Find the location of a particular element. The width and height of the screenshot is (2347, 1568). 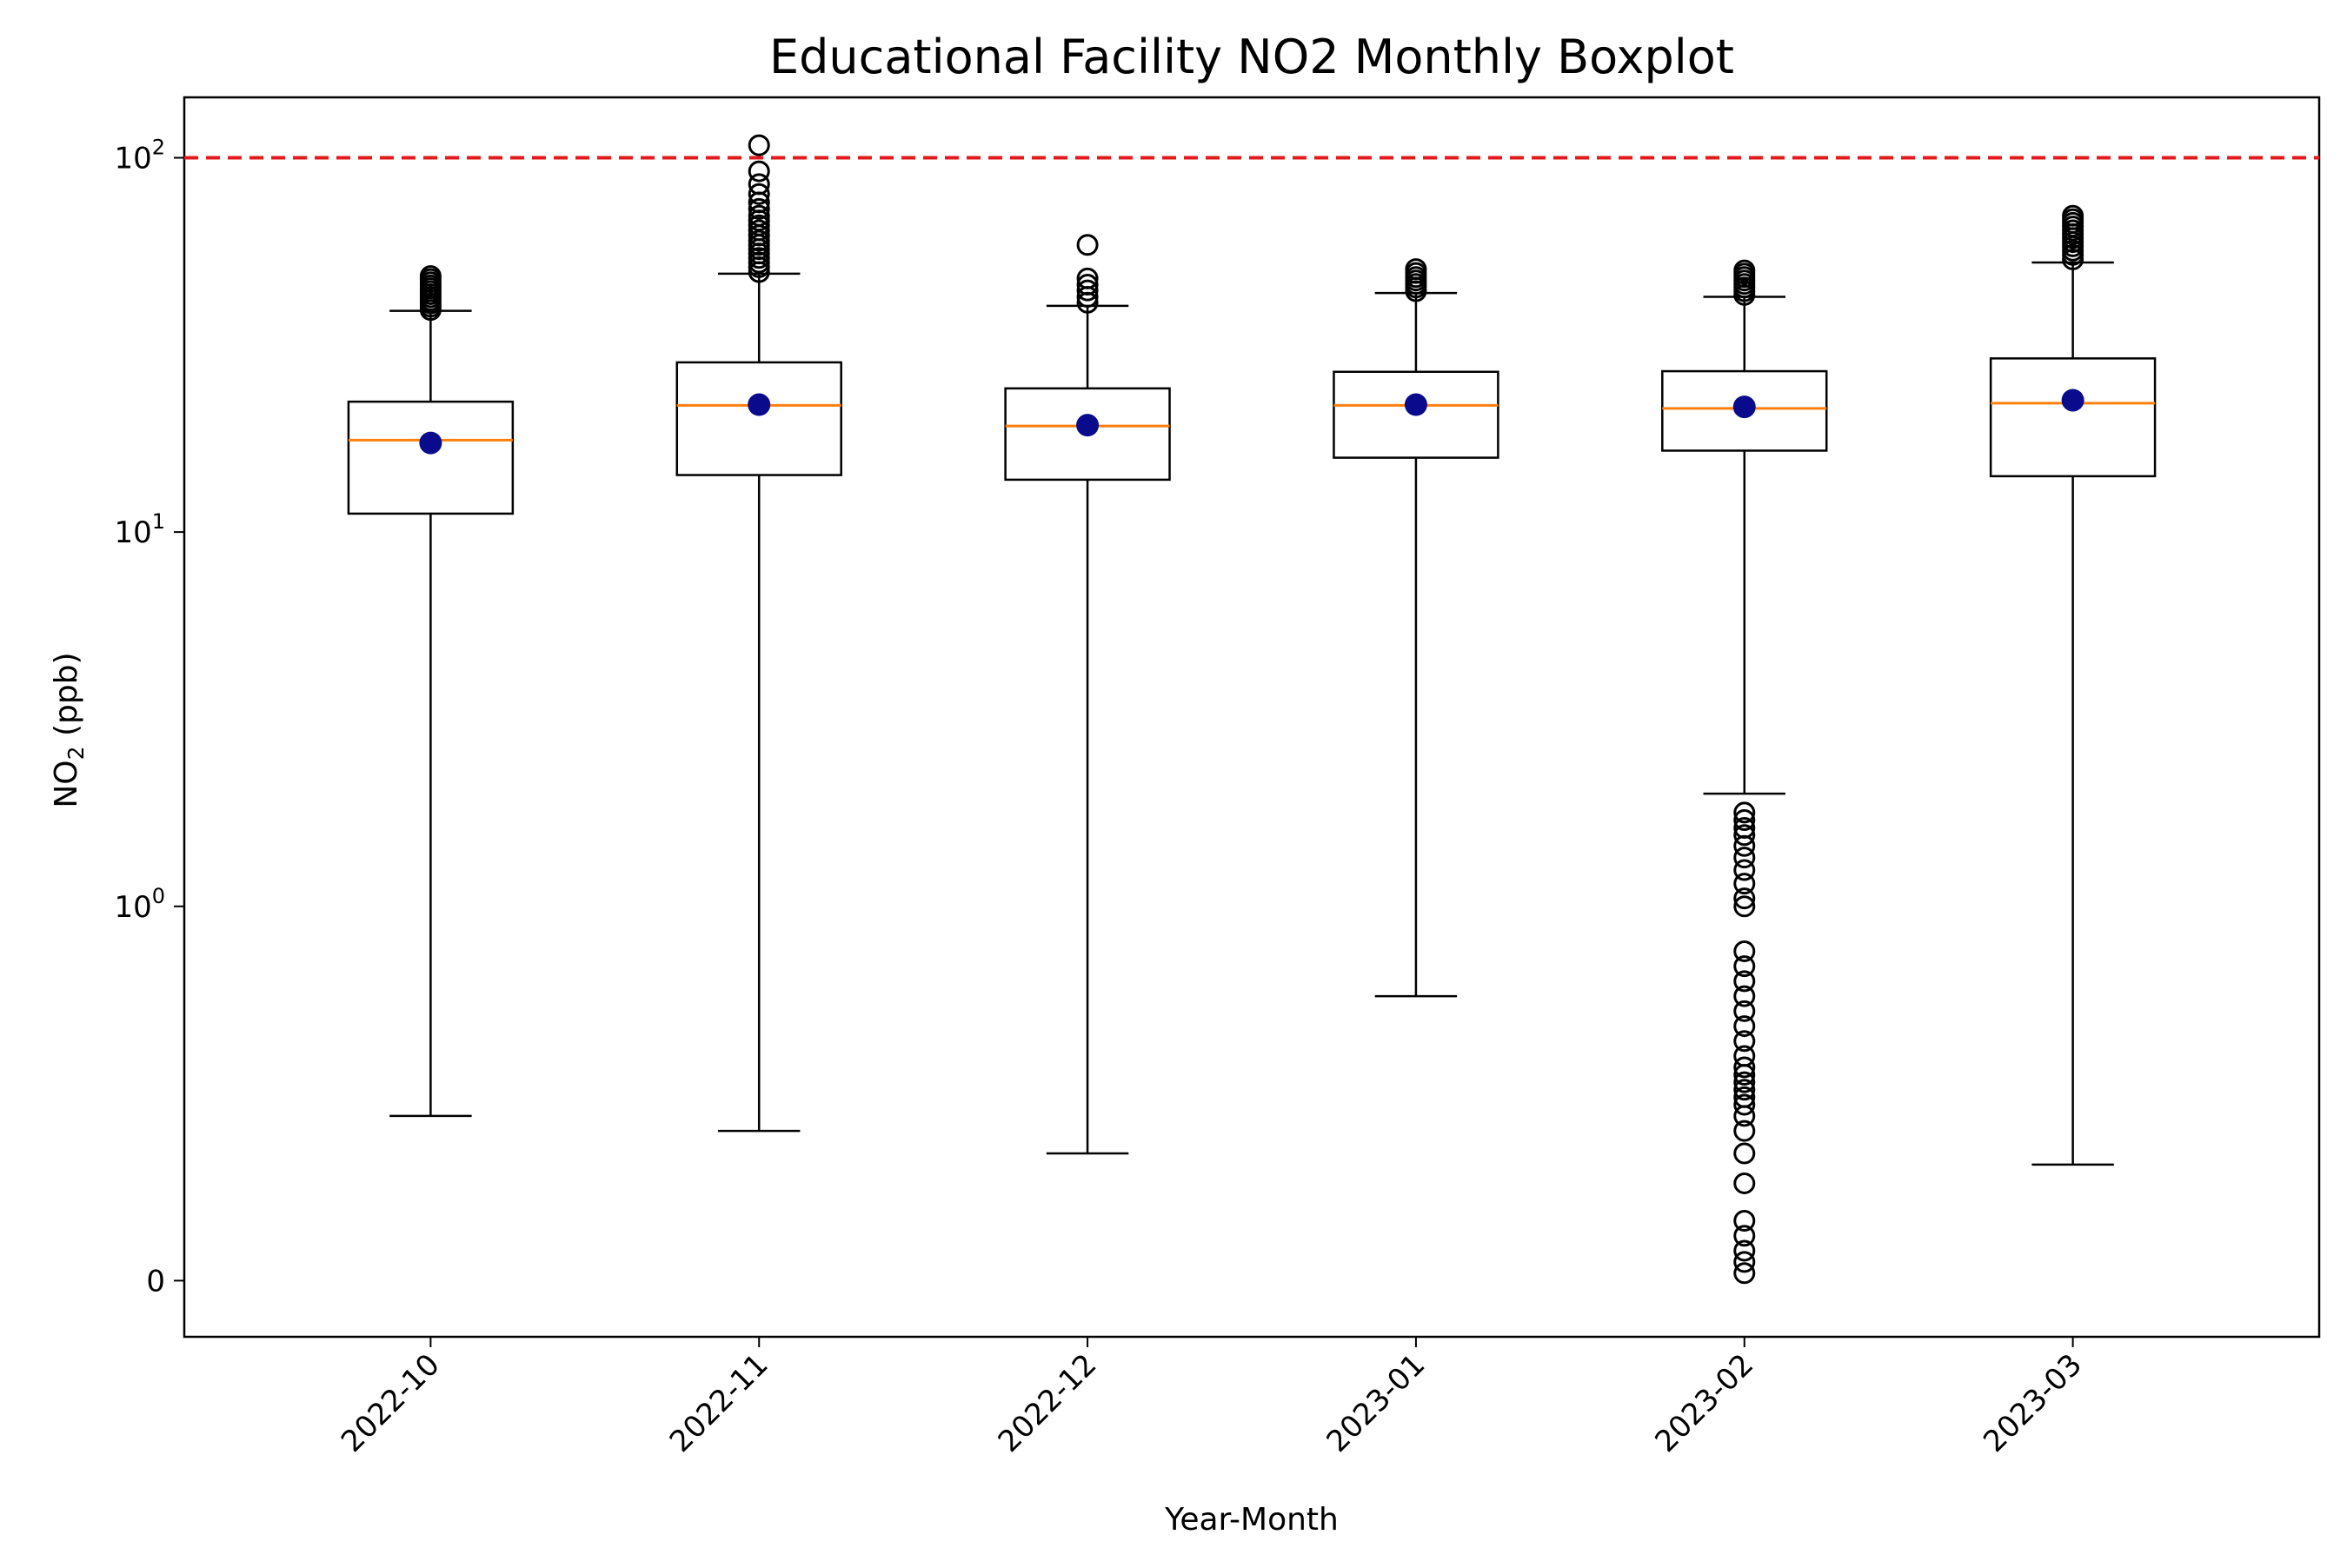

y-axis-label-unit: (ppb) is located at coordinates (67, 699).